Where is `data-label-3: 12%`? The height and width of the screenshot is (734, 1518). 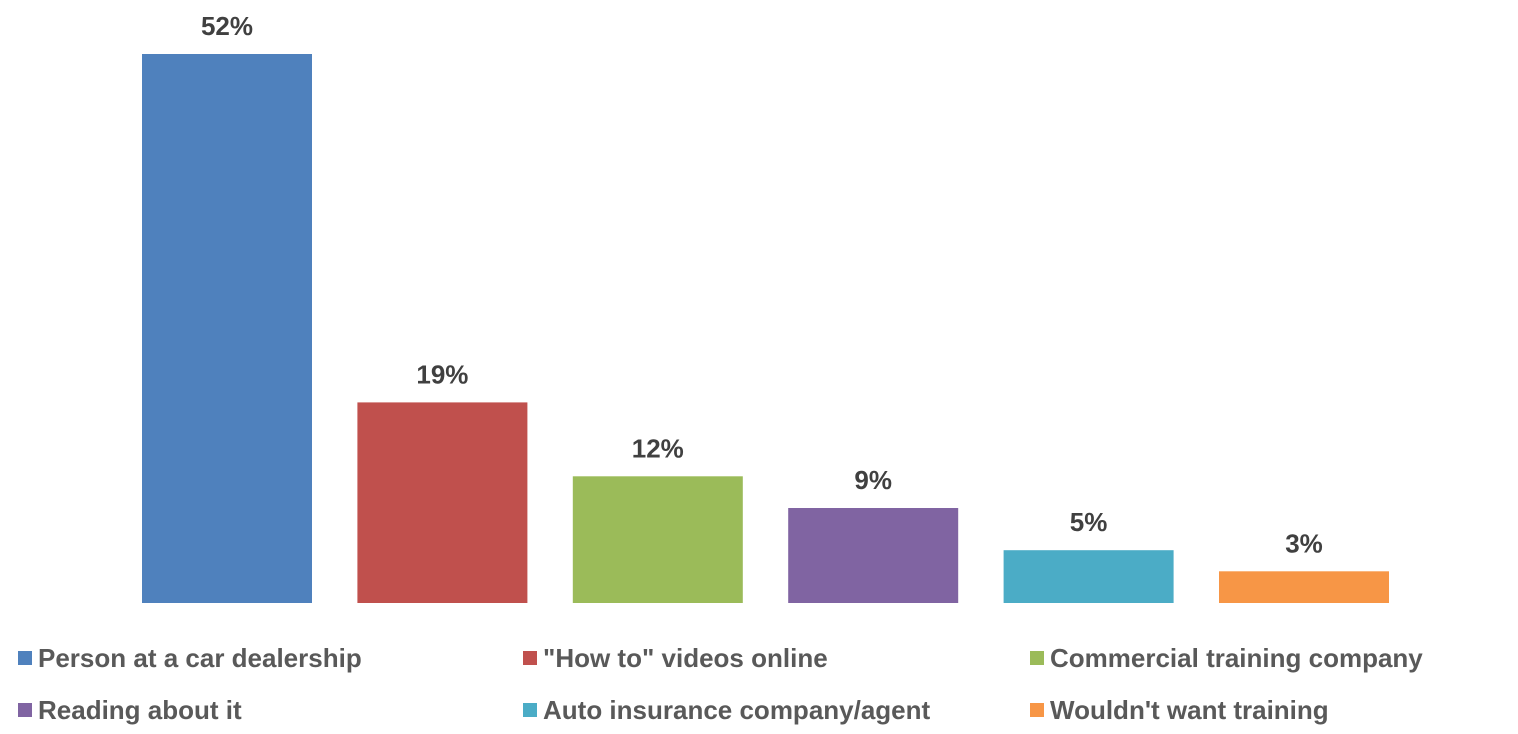 data-label-3: 12% is located at coordinates (658, 448).